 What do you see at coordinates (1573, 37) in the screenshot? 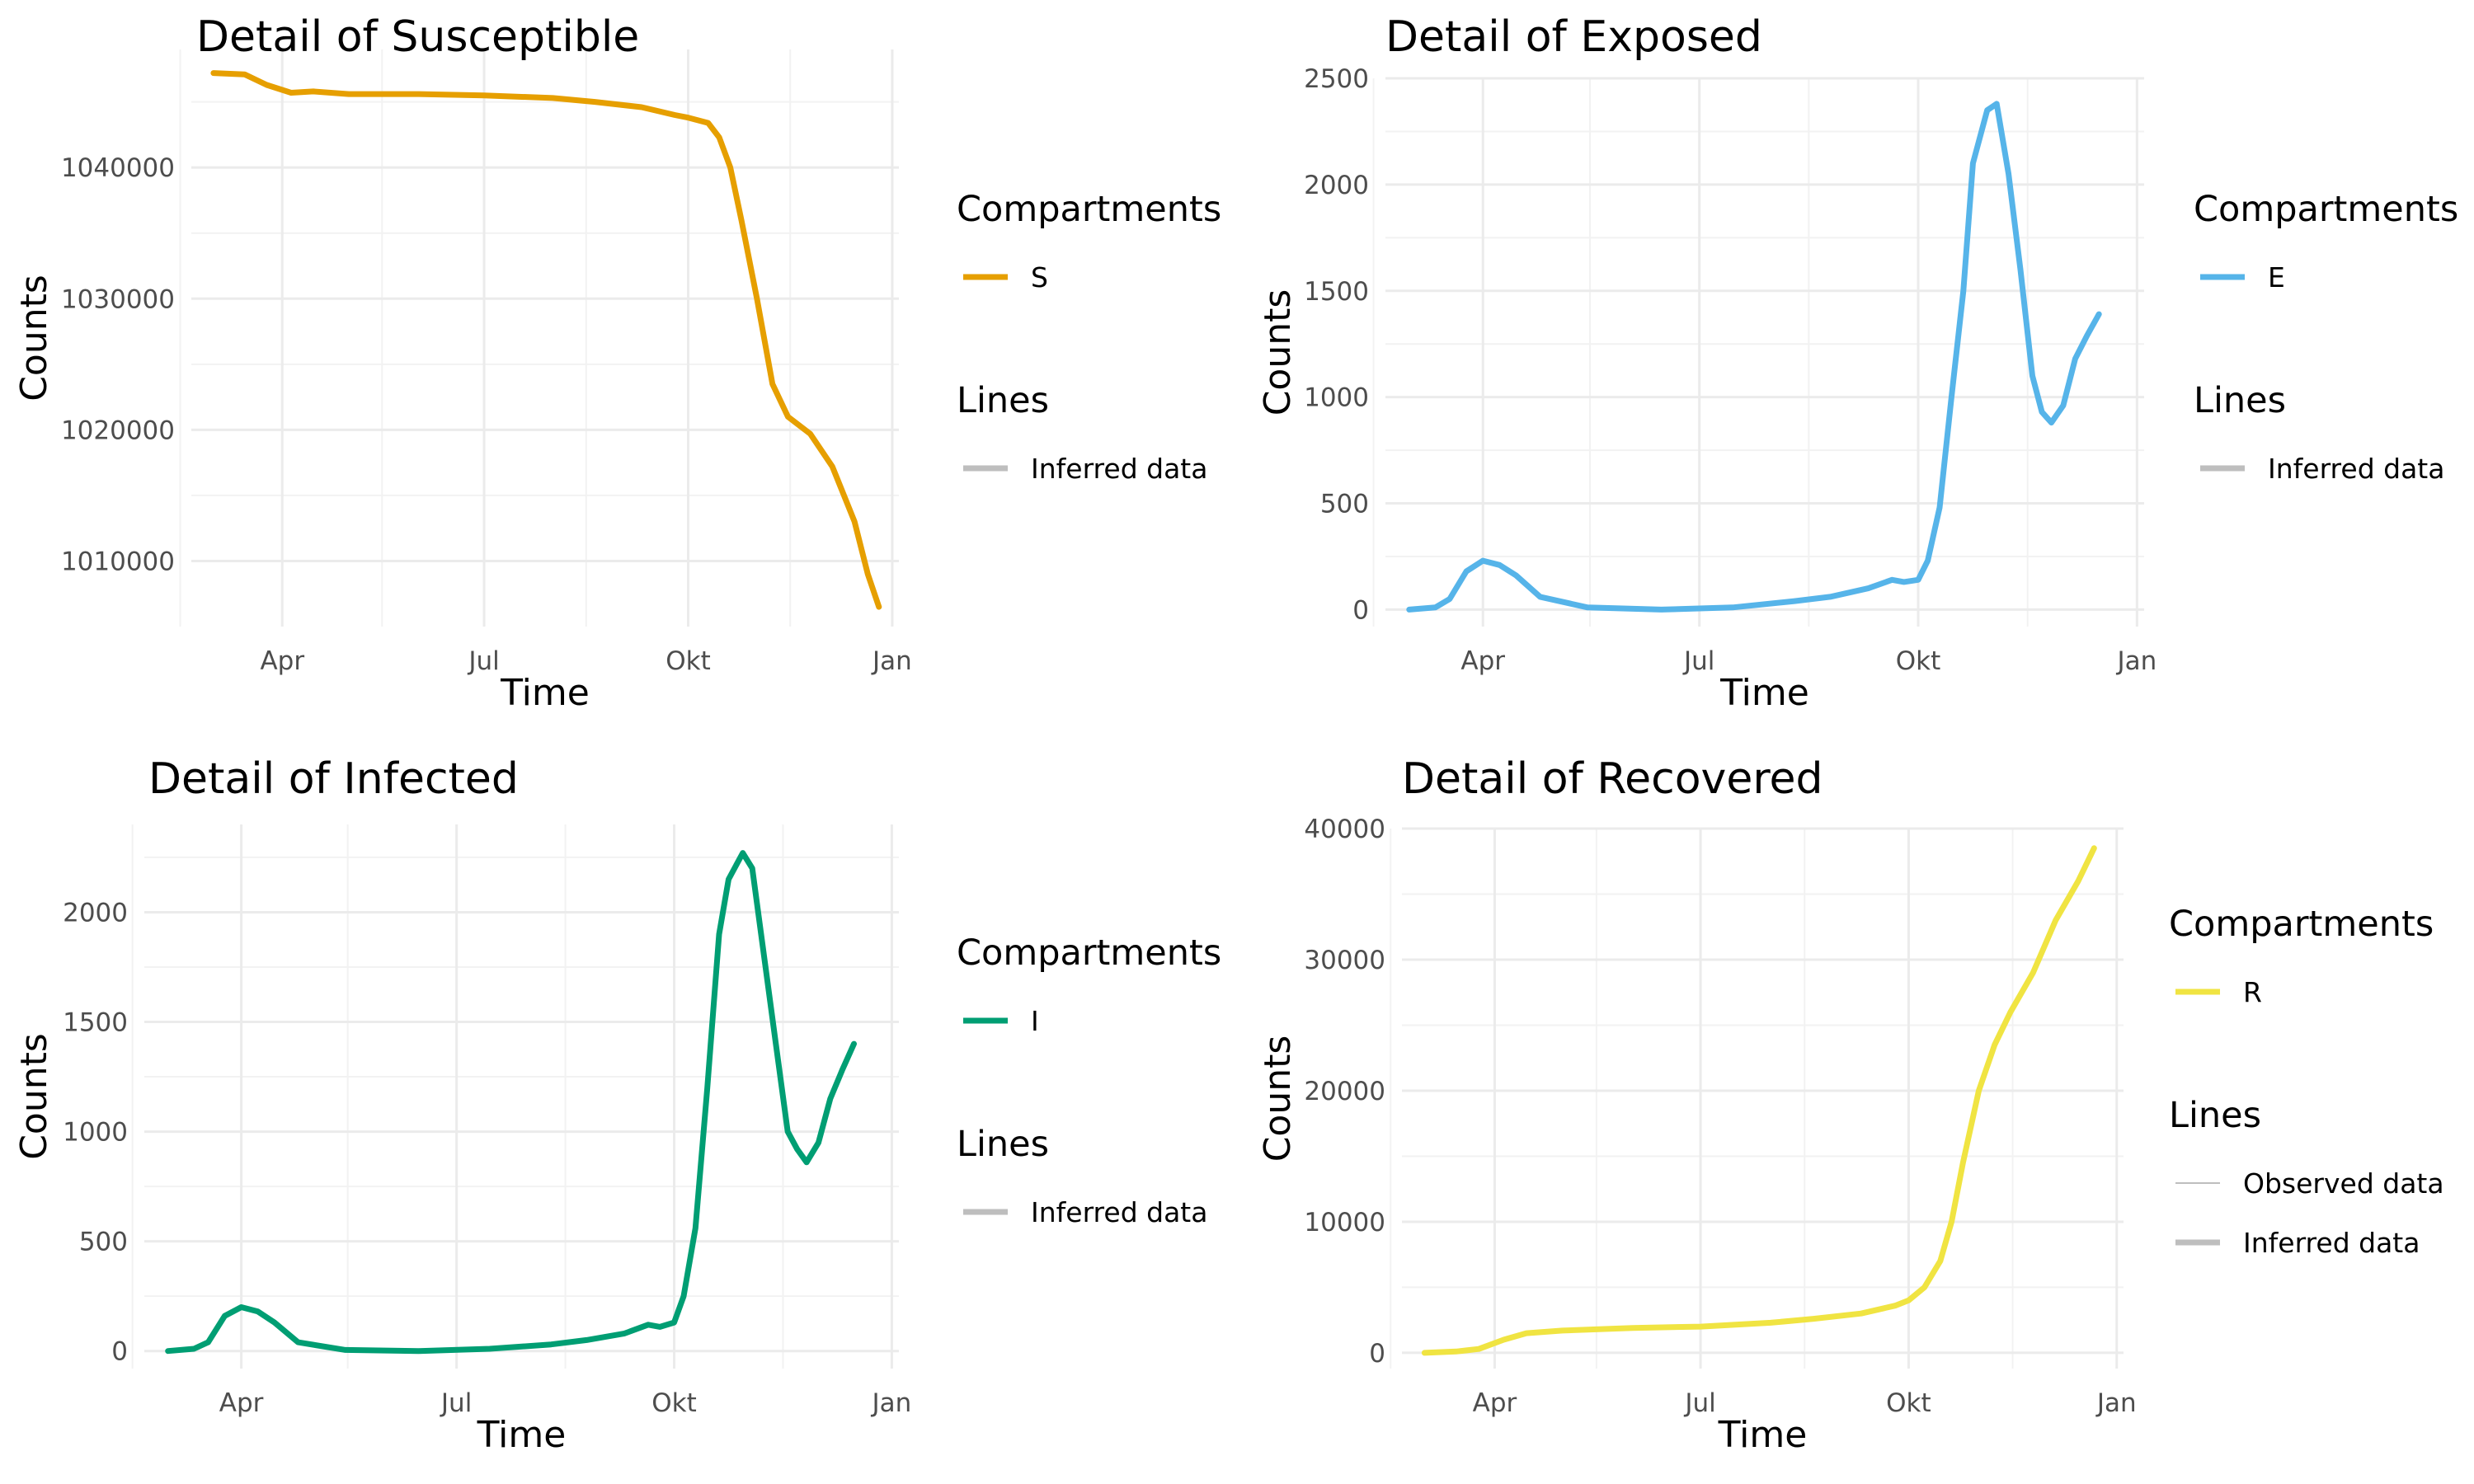
I see `chart-title: Detail of Exposed` at bounding box center [1573, 37].